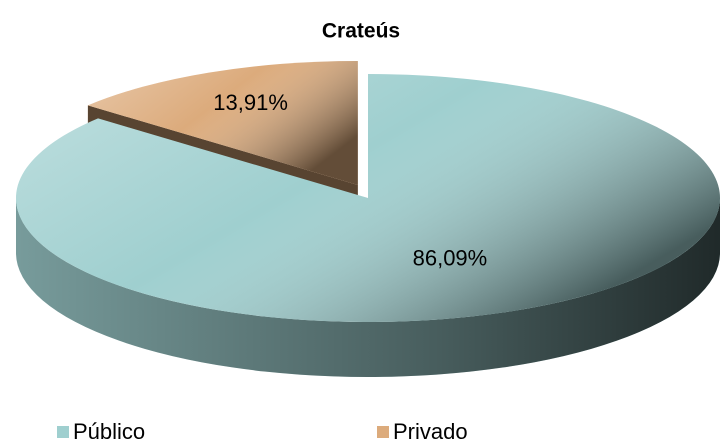 The image size is (722, 447). I want to click on legend-label: Privado, so click(430, 431).